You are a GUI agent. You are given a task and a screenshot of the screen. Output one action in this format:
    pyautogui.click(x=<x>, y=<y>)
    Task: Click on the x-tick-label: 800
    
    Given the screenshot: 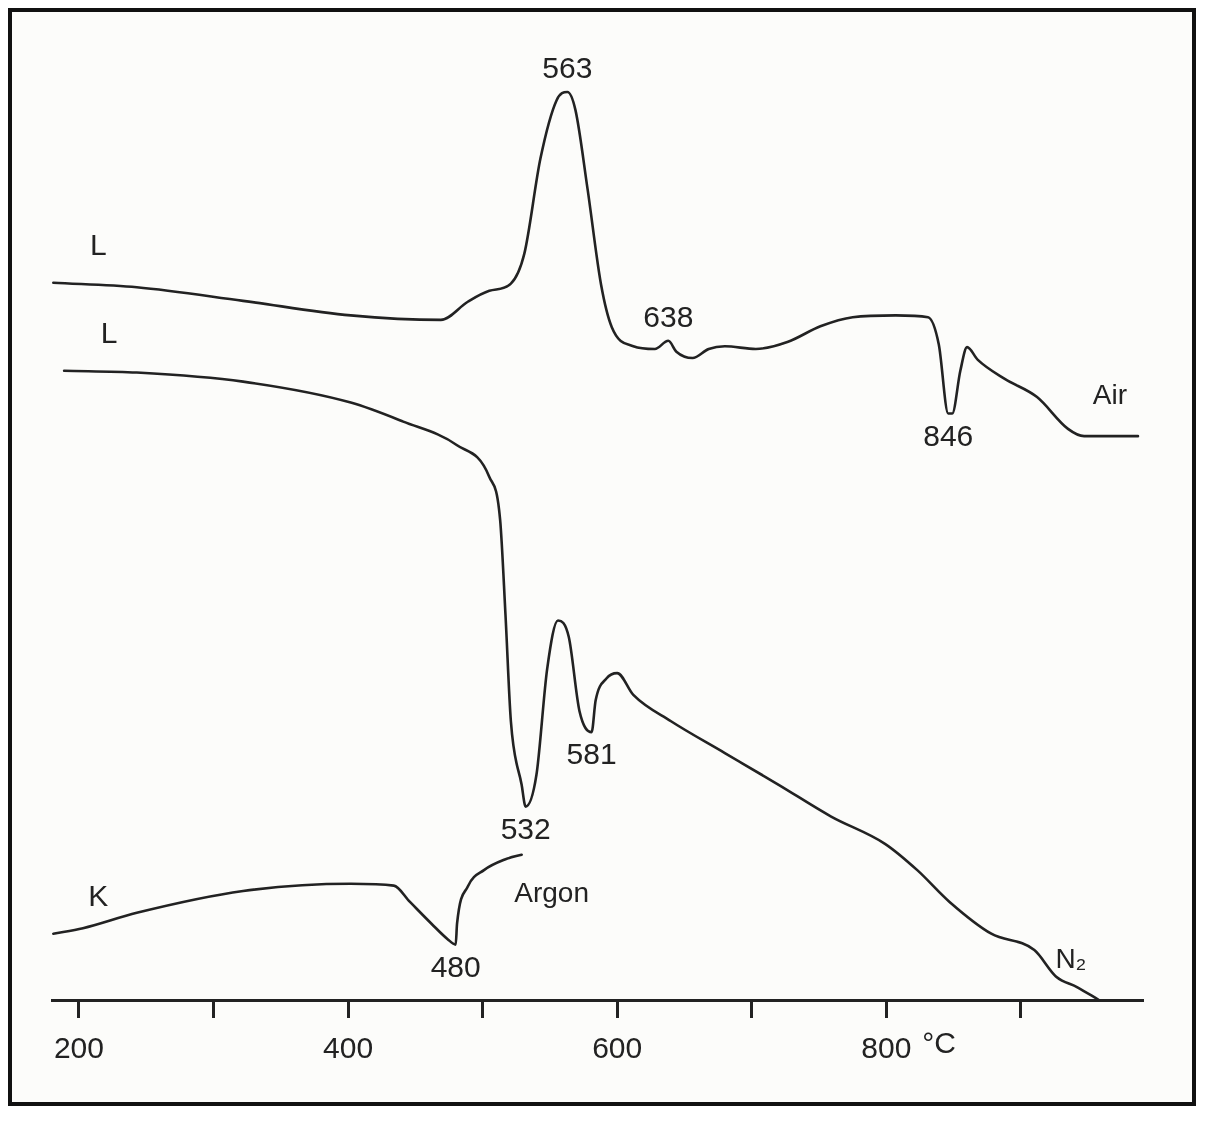 What is the action you would take?
    pyautogui.click(x=886, y=1048)
    